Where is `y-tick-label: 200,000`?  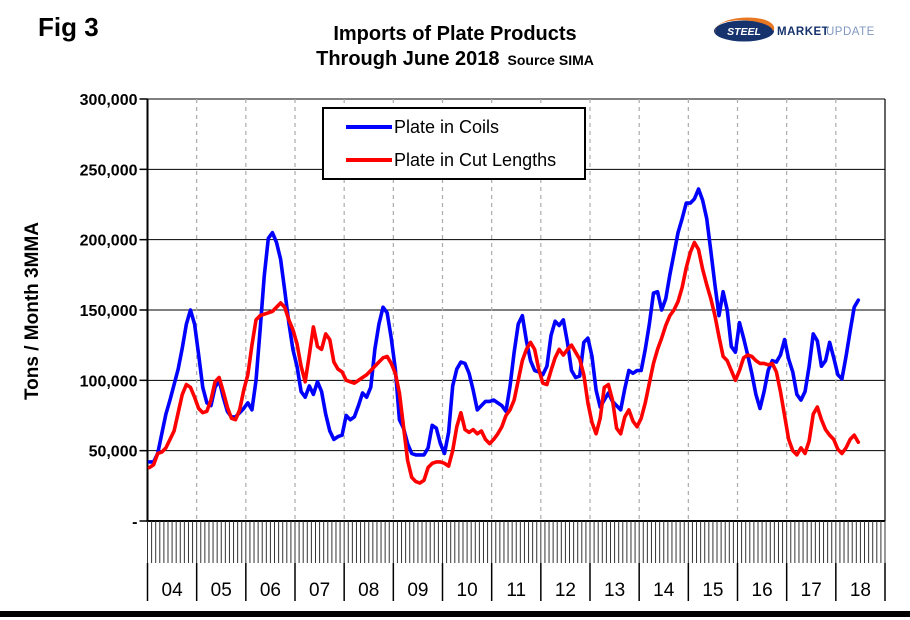 y-tick-label: 200,000 is located at coordinates (109, 241).